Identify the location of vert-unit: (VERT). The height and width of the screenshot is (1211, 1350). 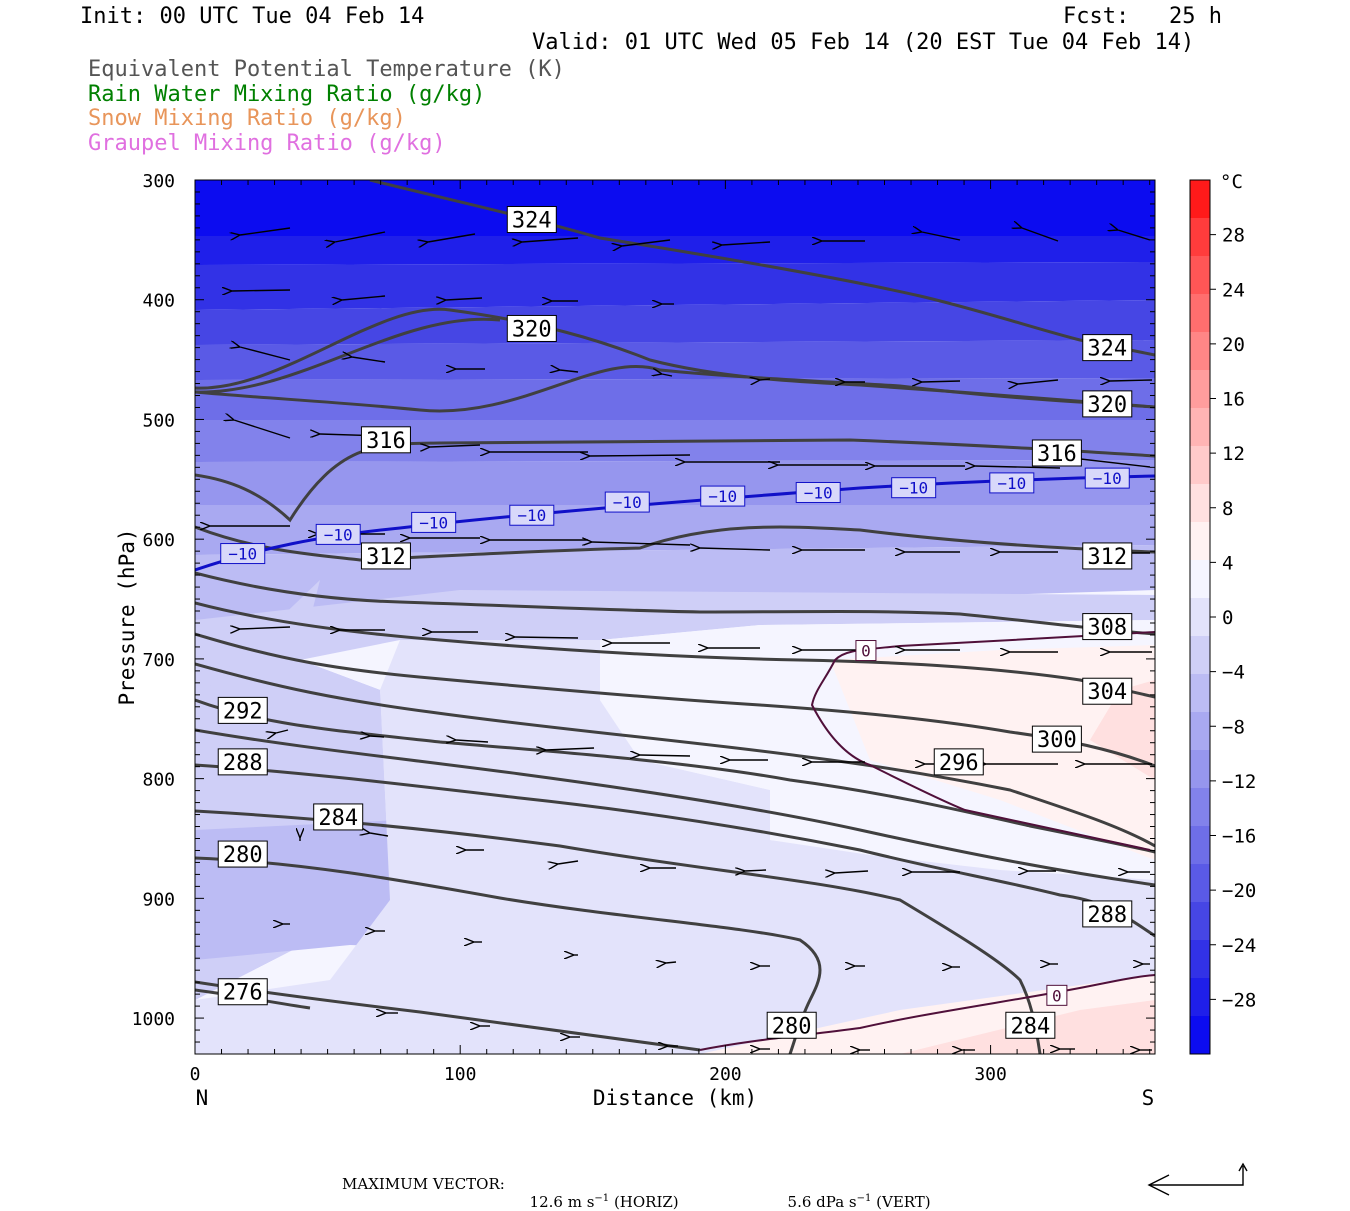
(903, 1202).